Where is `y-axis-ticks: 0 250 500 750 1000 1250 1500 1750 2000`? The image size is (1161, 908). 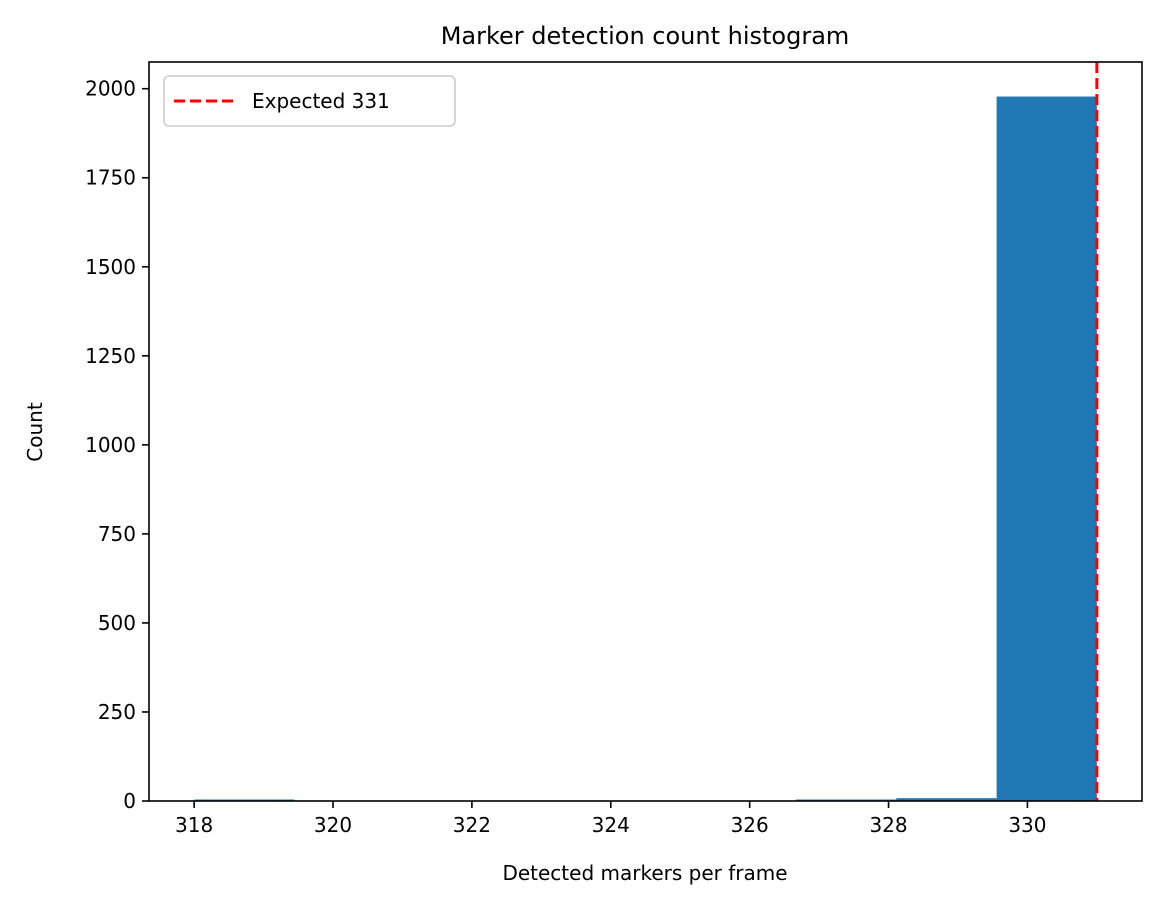
y-axis-ticks: 0 250 500 750 1000 1250 1500 1750 2000 is located at coordinates (117, 445).